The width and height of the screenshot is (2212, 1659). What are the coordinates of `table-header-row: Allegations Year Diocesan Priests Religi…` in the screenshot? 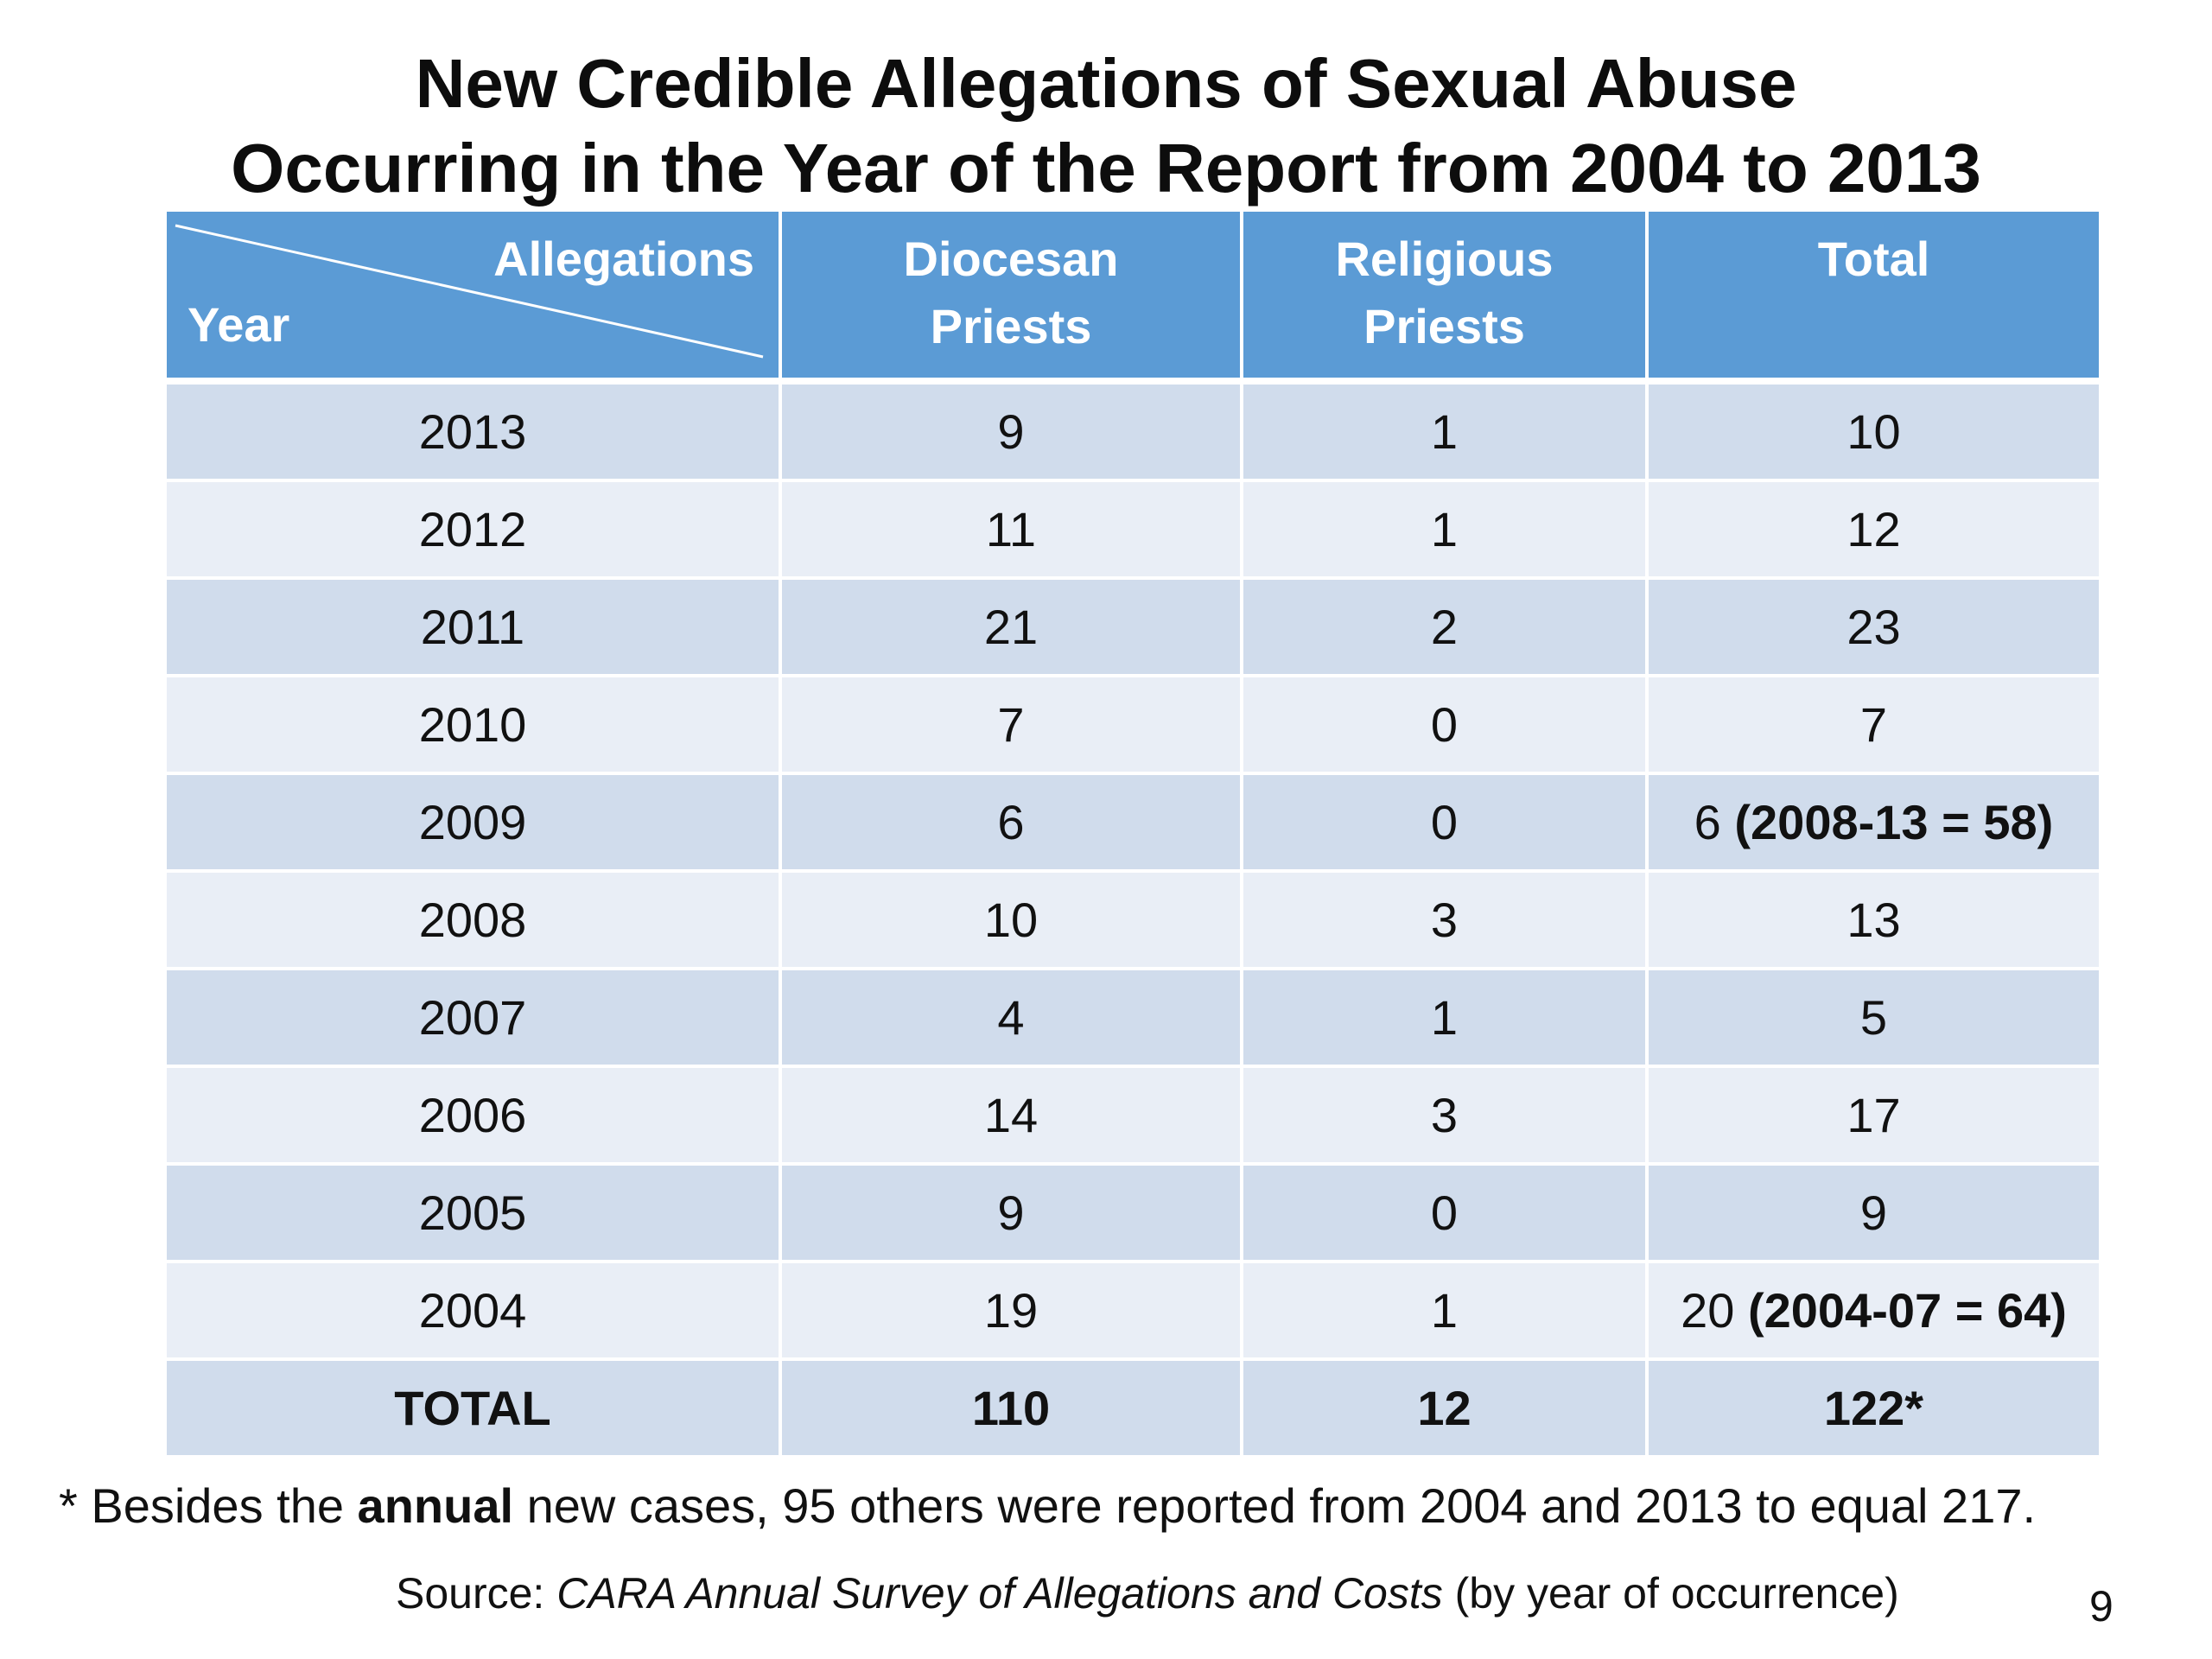 It's located at (1133, 298).